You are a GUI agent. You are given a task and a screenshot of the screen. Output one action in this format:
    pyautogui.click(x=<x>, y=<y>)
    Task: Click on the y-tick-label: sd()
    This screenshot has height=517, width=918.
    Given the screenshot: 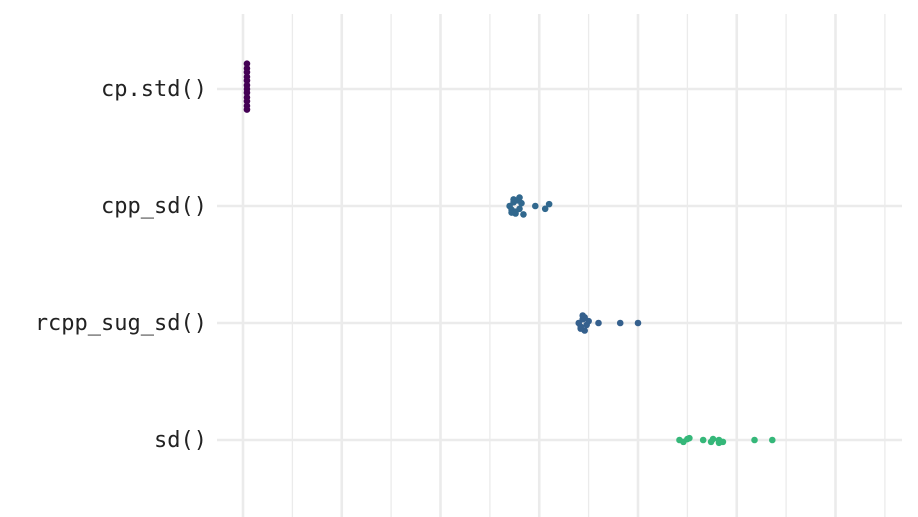 What is the action you would take?
    pyautogui.click(x=180, y=440)
    